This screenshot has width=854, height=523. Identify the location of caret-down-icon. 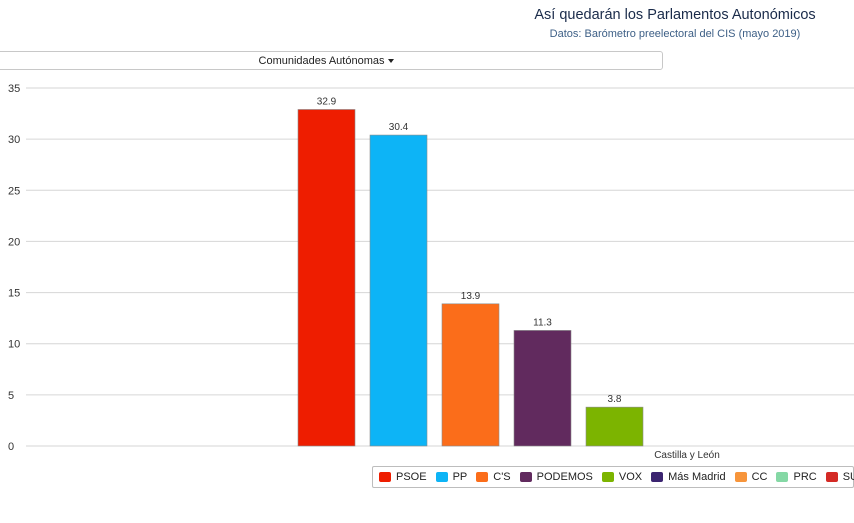
(391, 60).